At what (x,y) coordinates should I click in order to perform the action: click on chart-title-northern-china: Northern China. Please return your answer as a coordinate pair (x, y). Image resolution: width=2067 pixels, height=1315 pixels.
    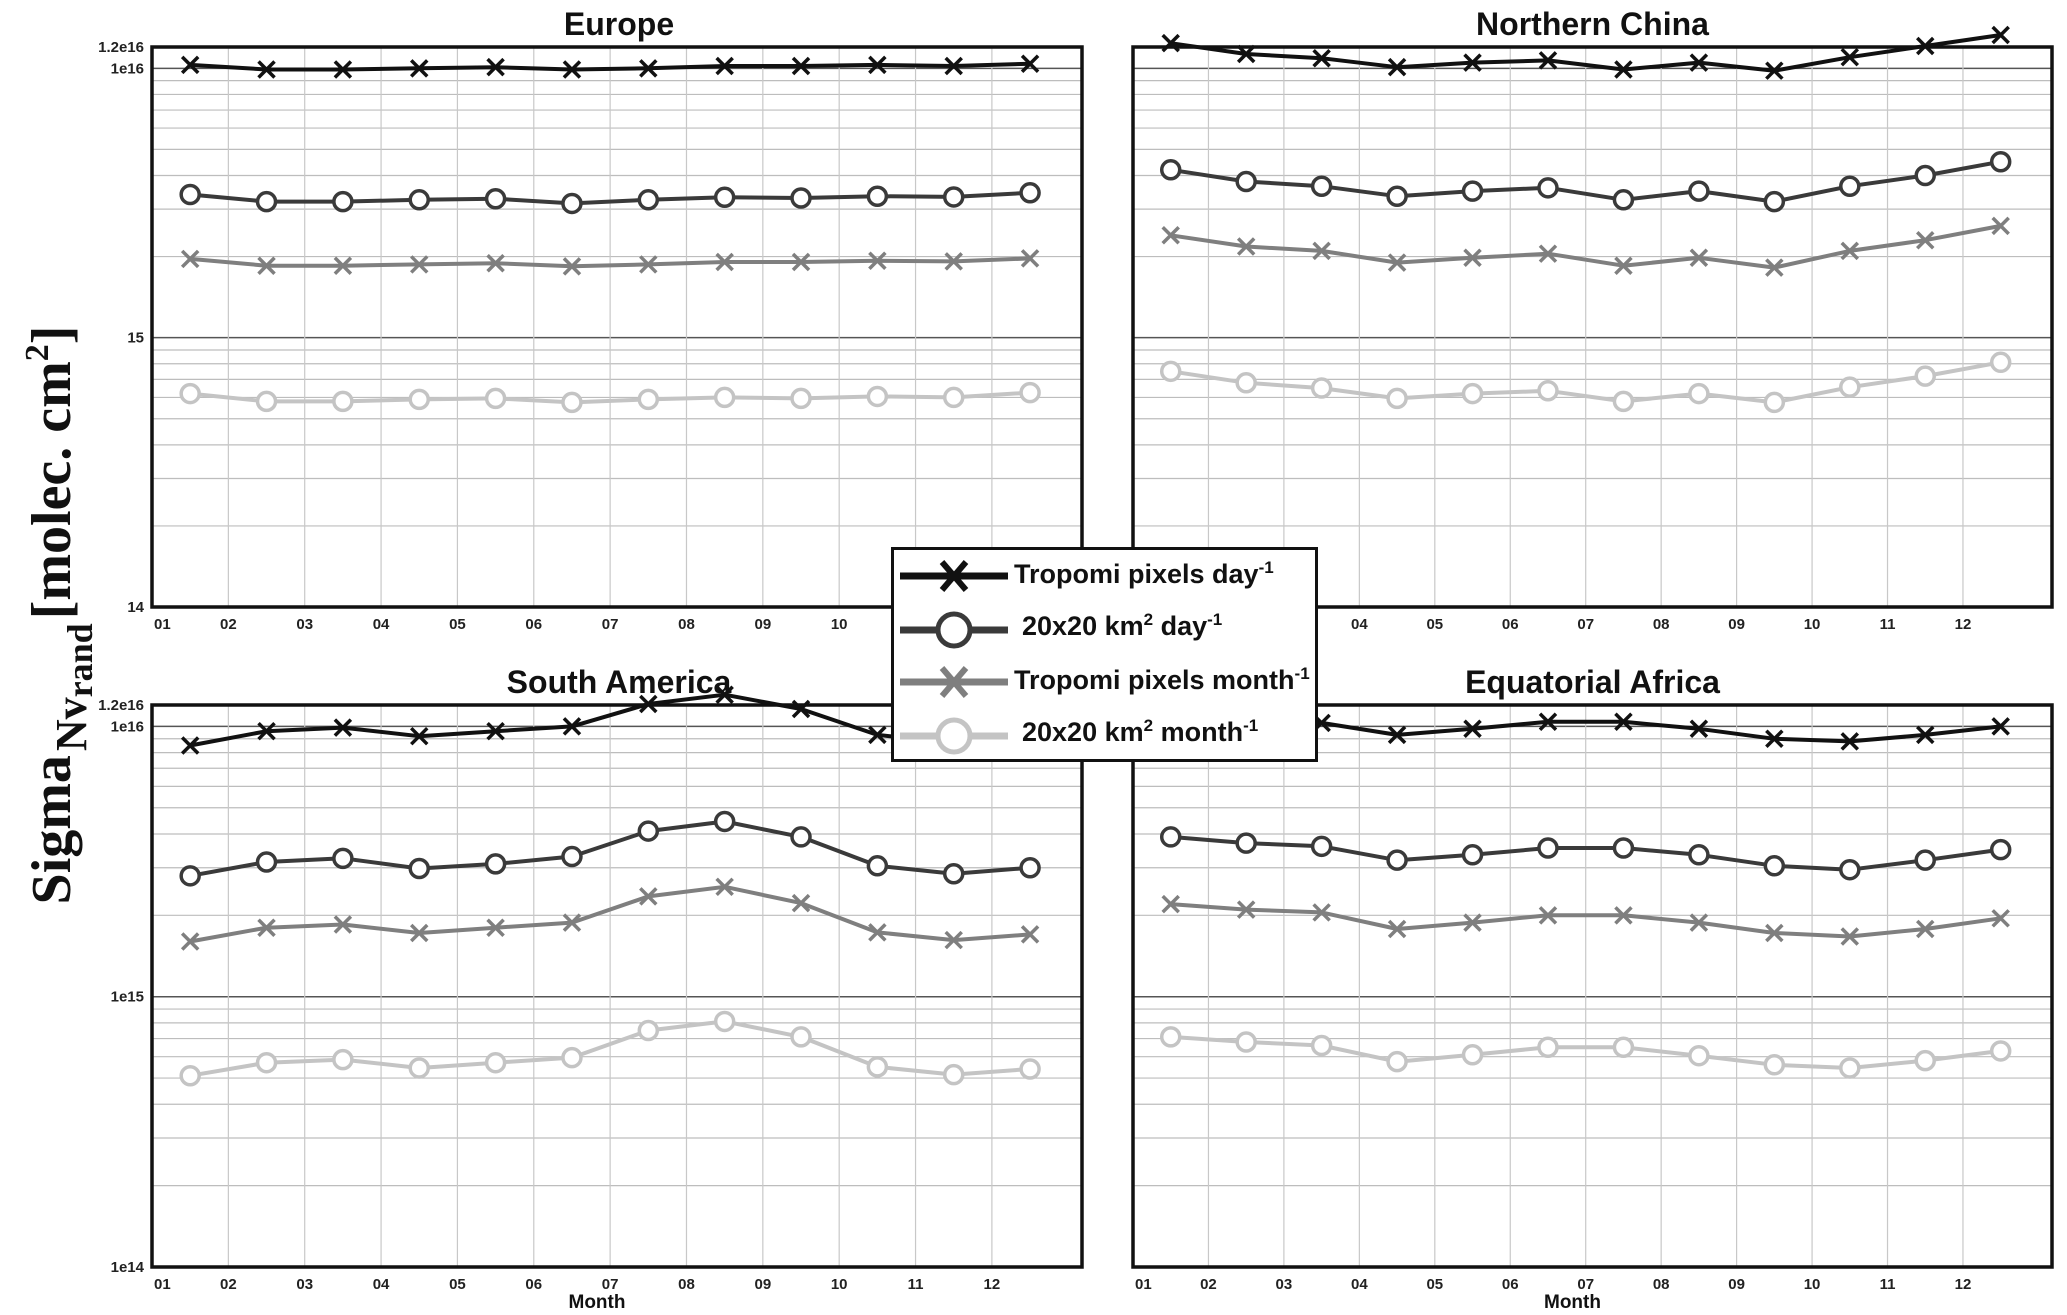
    Looking at the image, I should click on (1592, 24).